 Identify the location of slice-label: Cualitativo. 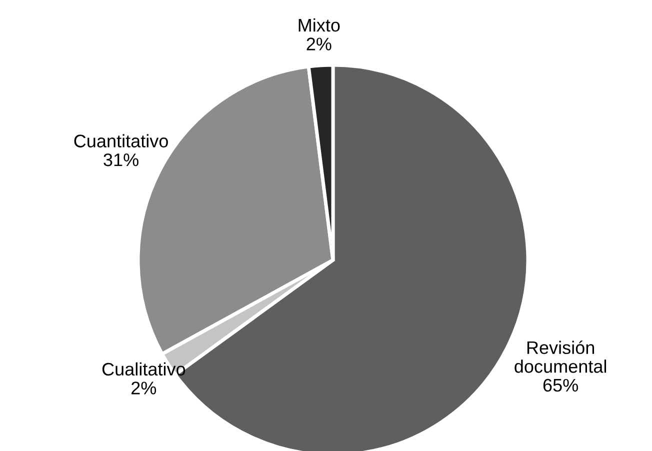
(144, 369).